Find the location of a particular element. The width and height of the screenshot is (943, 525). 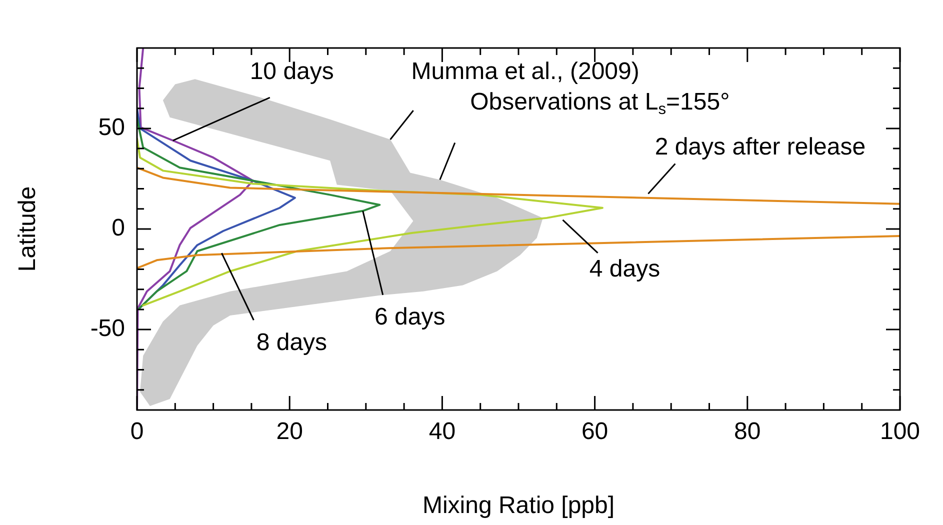

x-tick-label: 0 is located at coordinates (137, 432).